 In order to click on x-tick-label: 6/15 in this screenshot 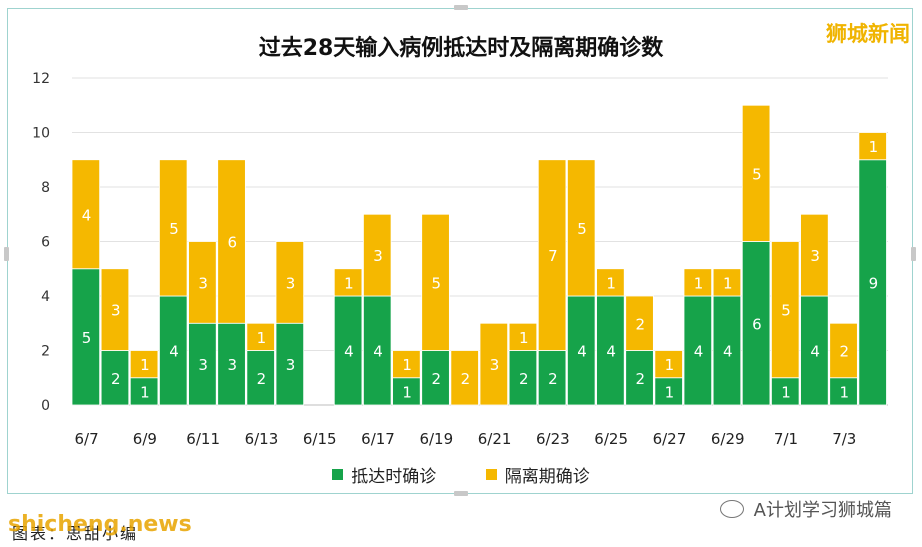, I will do `click(320, 439)`.